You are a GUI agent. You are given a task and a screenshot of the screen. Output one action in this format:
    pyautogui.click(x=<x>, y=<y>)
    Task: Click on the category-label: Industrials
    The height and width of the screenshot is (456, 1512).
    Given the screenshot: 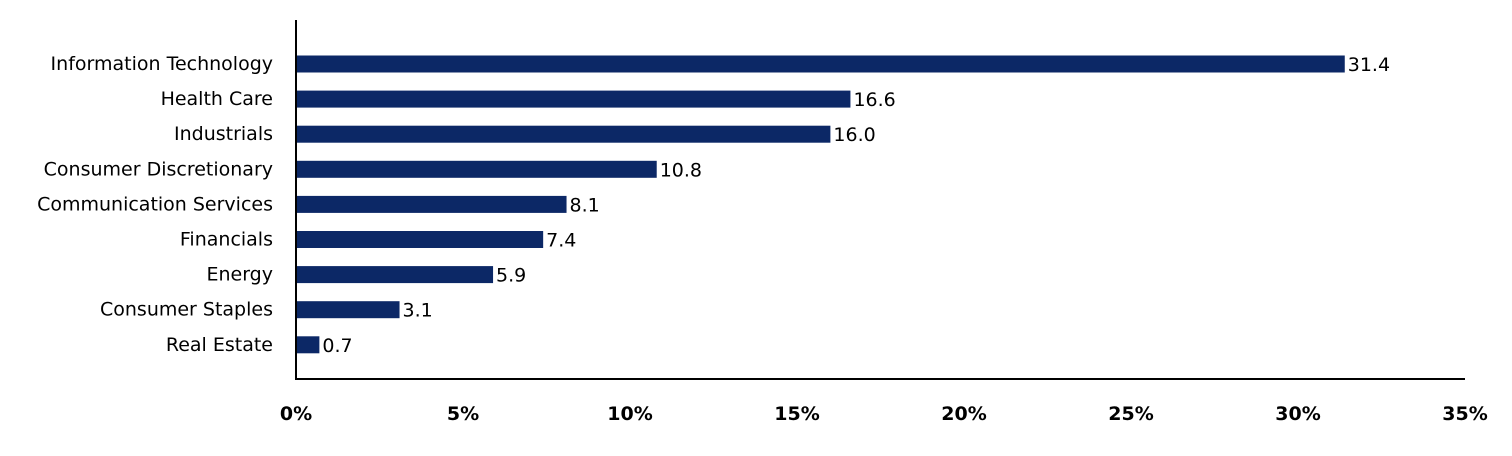 What is the action you would take?
    pyautogui.click(x=223, y=134)
    